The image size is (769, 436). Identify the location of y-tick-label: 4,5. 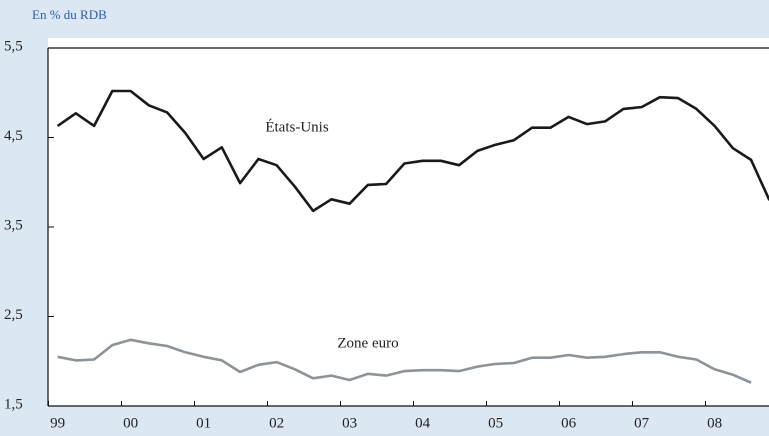
(13, 136).